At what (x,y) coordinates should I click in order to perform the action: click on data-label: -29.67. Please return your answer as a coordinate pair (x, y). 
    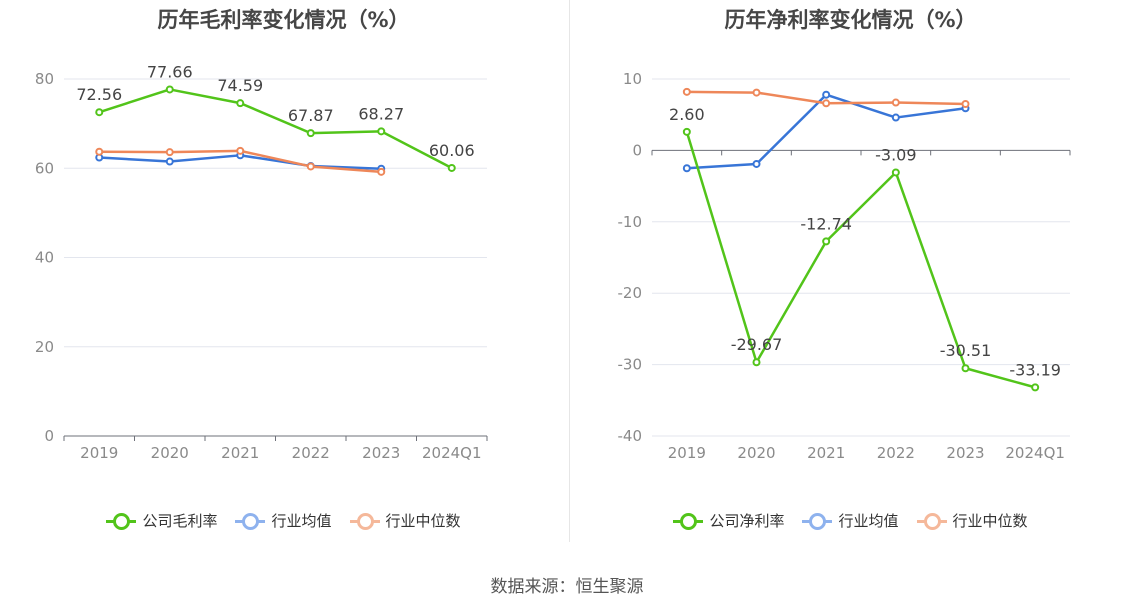
    Looking at the image, I should click on (757, 344).